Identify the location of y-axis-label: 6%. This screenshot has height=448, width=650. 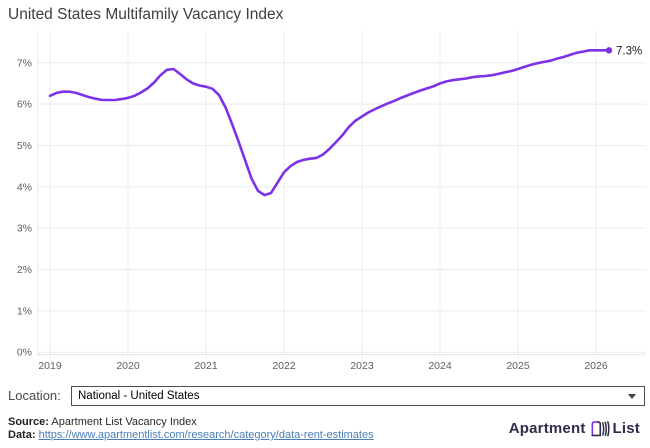
(24, 105).